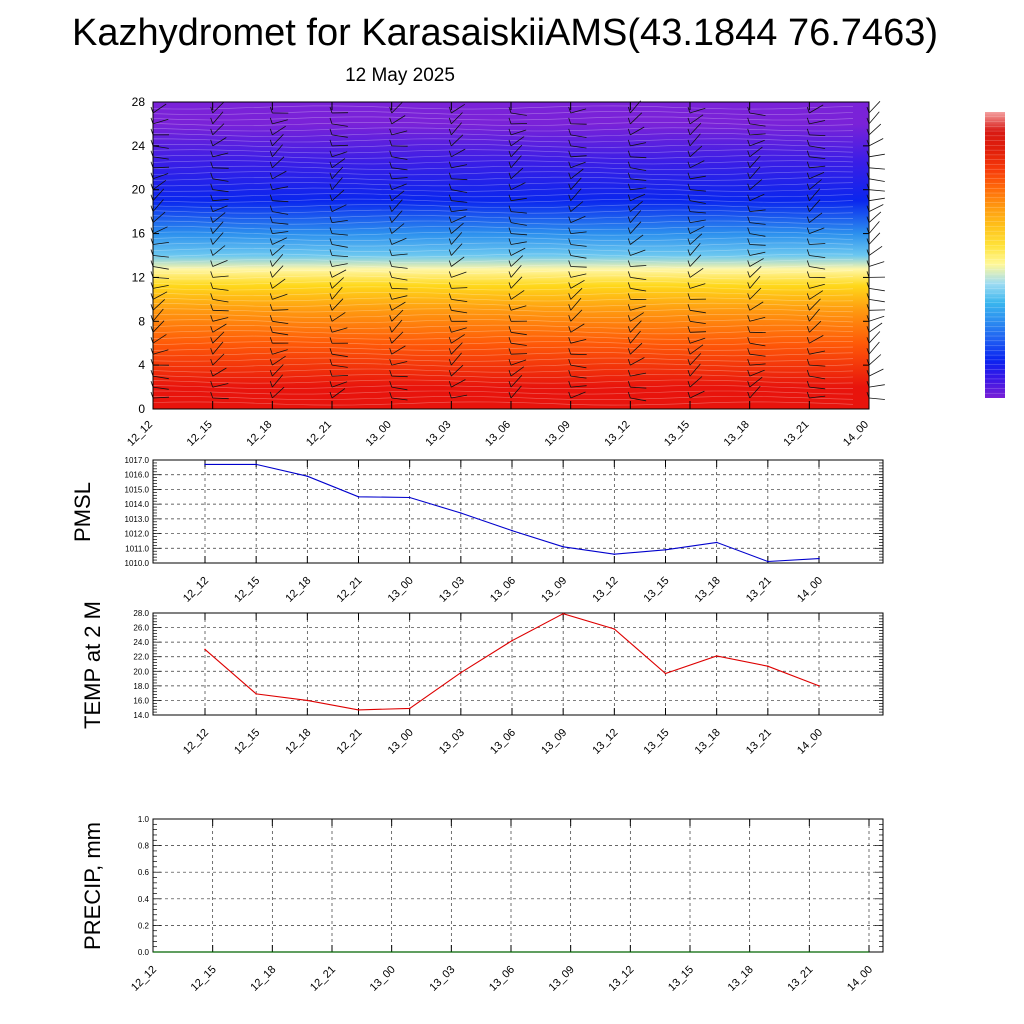  Describe the element at coordinates (247, 742) in the screenshot. I see `x-tick-label: 12_15` at that location.